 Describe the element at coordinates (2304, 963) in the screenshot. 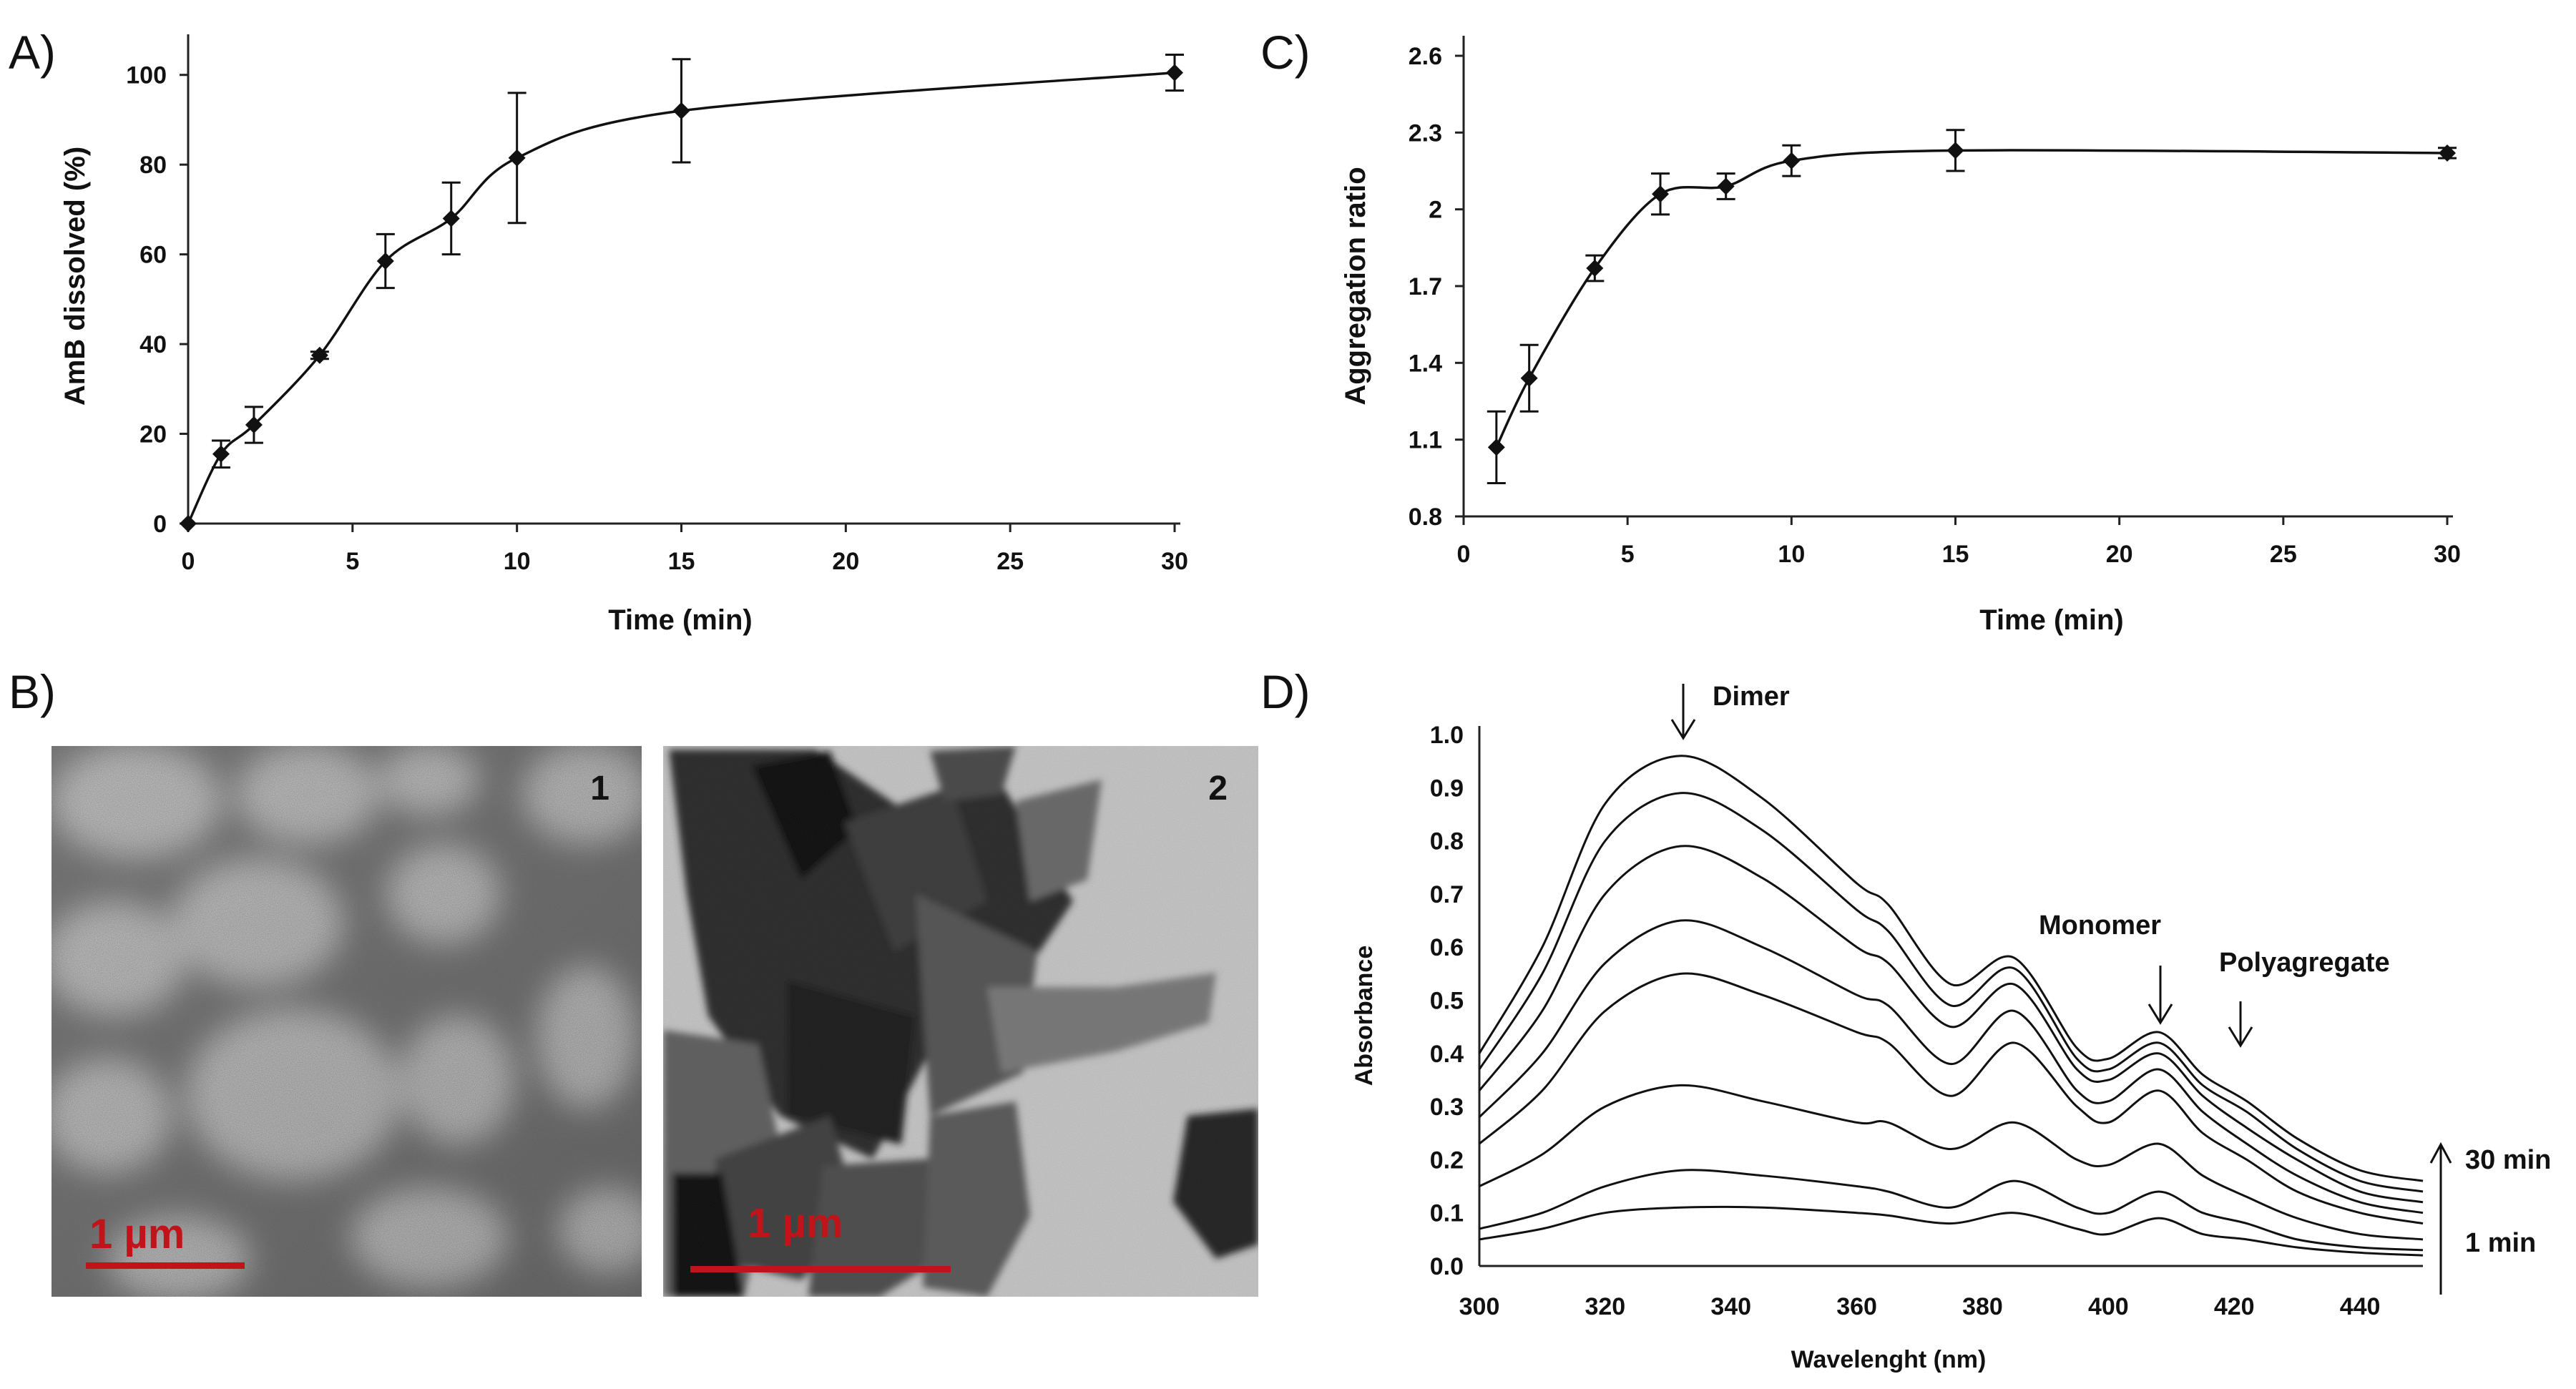

I see `annotation-polyagregate: Polyagregate` at that location.